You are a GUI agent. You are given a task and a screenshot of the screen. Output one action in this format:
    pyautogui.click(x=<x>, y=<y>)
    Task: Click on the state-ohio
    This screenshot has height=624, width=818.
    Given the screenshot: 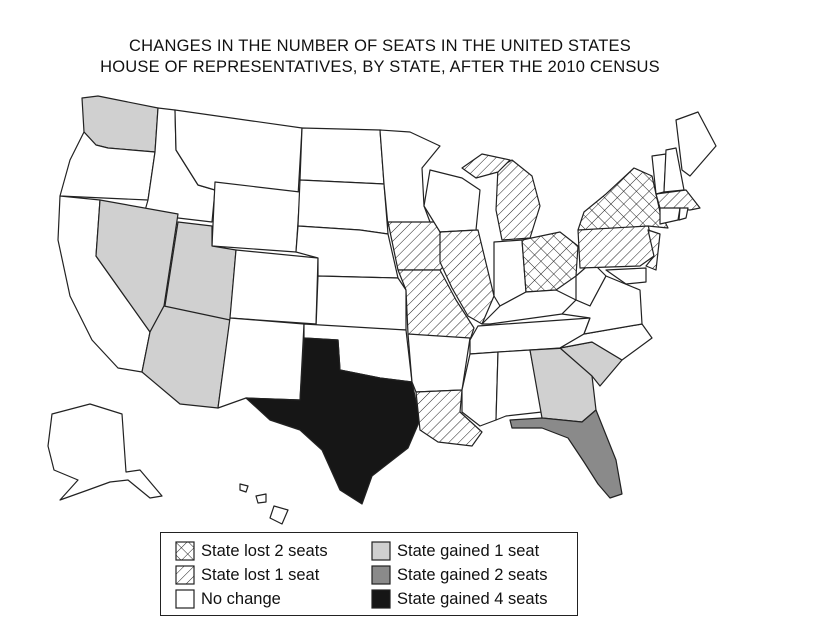 What is the action you would take?
    pyautogui.click(x=550, y=262)
    